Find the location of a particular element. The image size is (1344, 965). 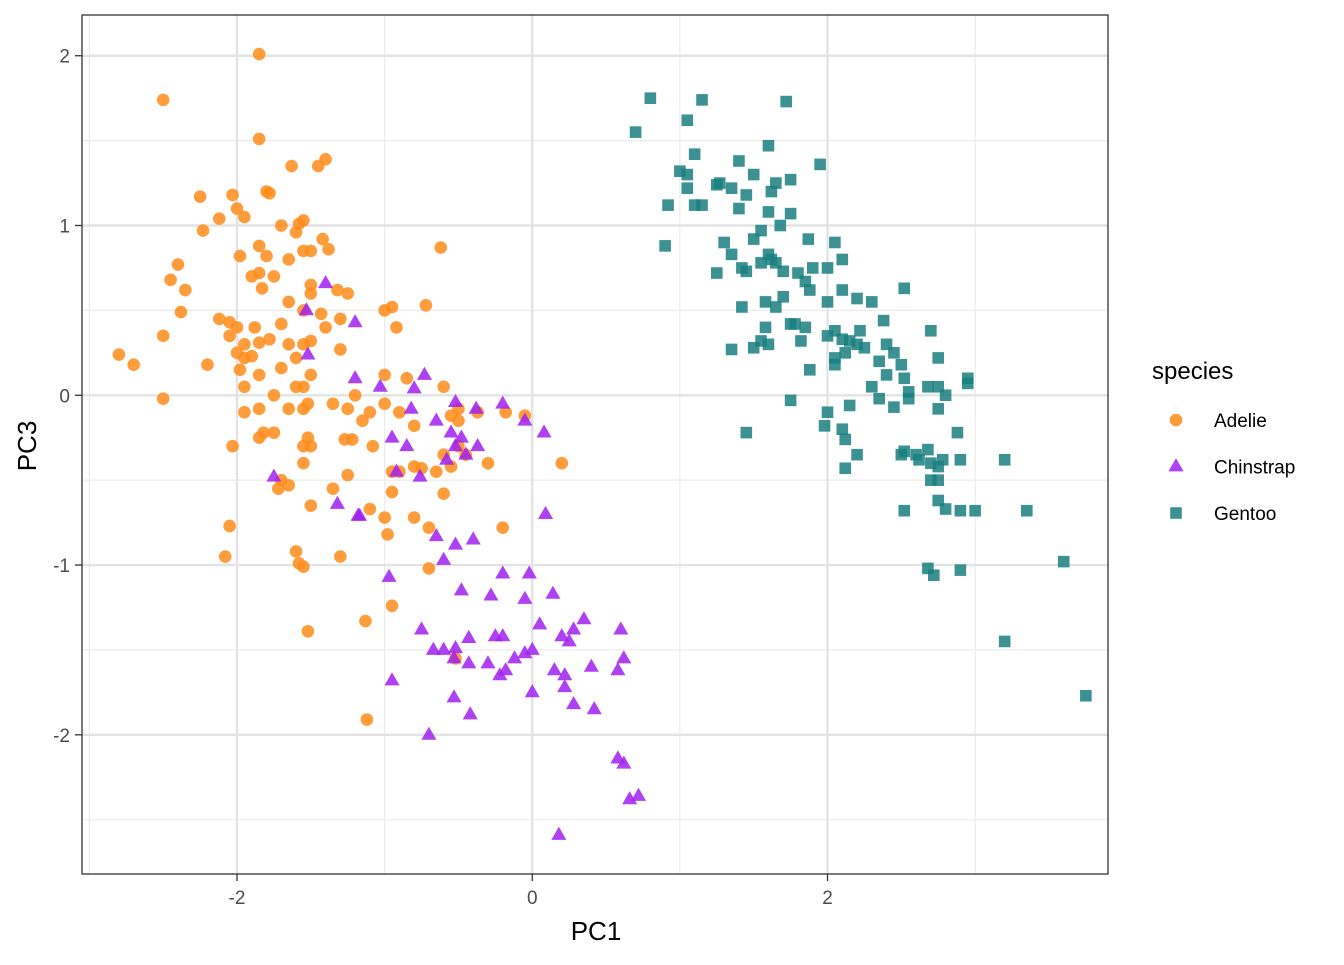

x-tick-label: 0 is located at coordinates (532, 898).